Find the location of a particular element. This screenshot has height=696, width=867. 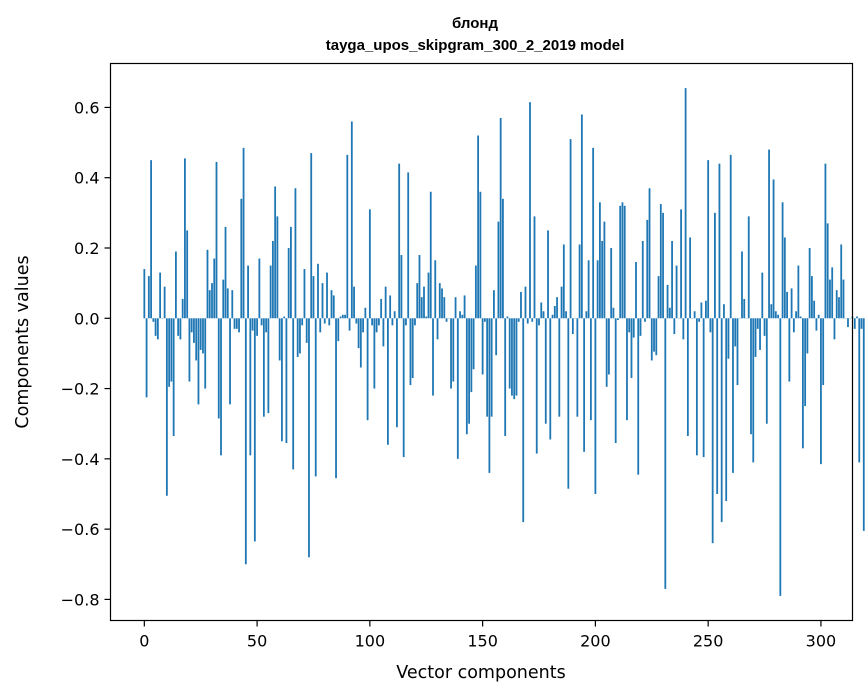

chart-title: блонд is located at coordinates (475, 23).